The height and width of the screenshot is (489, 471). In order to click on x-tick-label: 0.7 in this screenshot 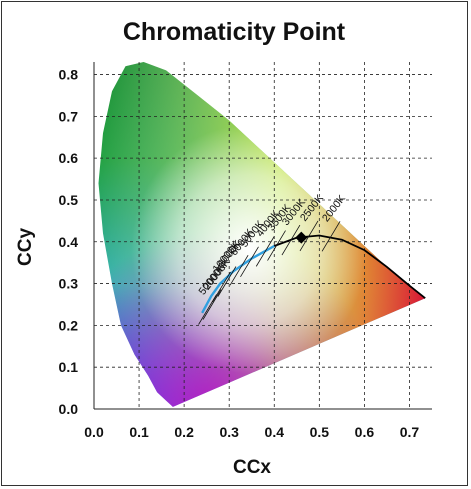, I will do `click(410, 432)`.